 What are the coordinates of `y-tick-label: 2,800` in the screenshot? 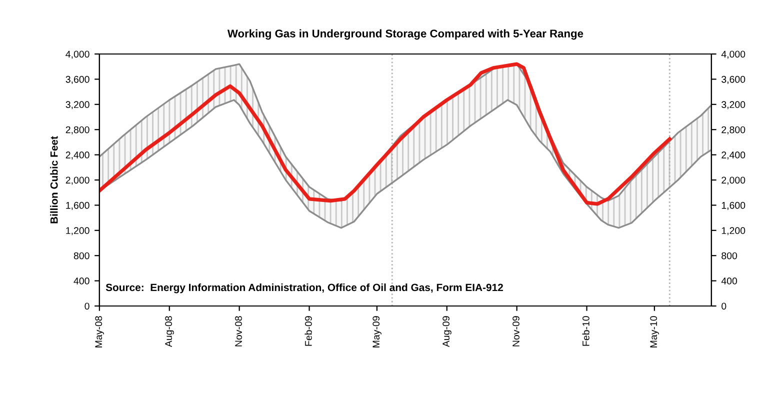 It's located at (78, 130).